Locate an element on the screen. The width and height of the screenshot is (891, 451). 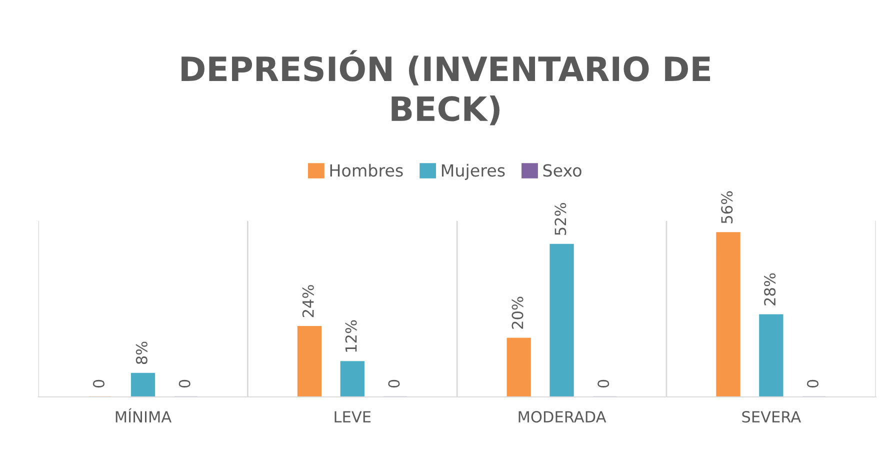
x-tick-label: LEVE is located at coordinates (352, 416).